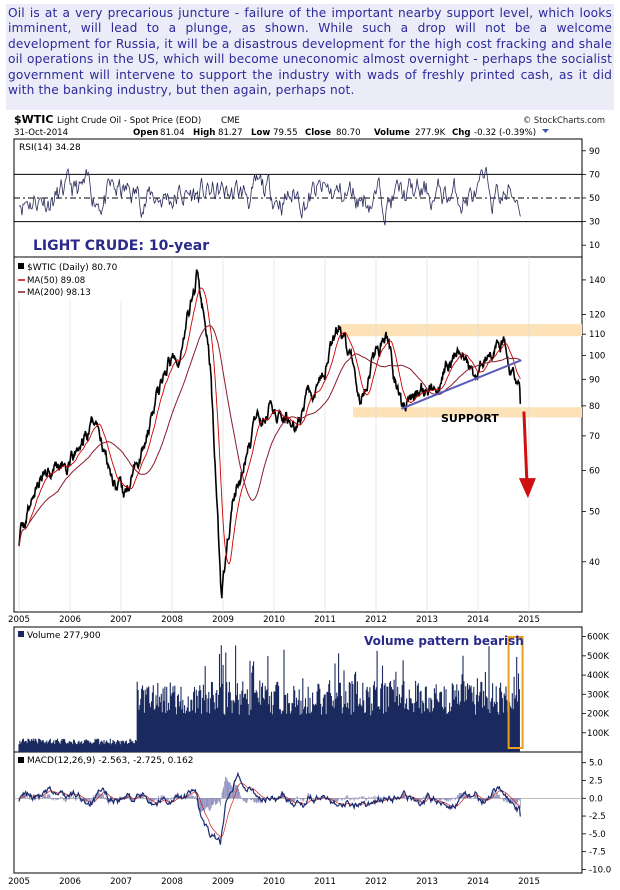 This screenshot has height=890, width=620. I want to click on x-tick-lower-2014: 2014, so click(478, 882).